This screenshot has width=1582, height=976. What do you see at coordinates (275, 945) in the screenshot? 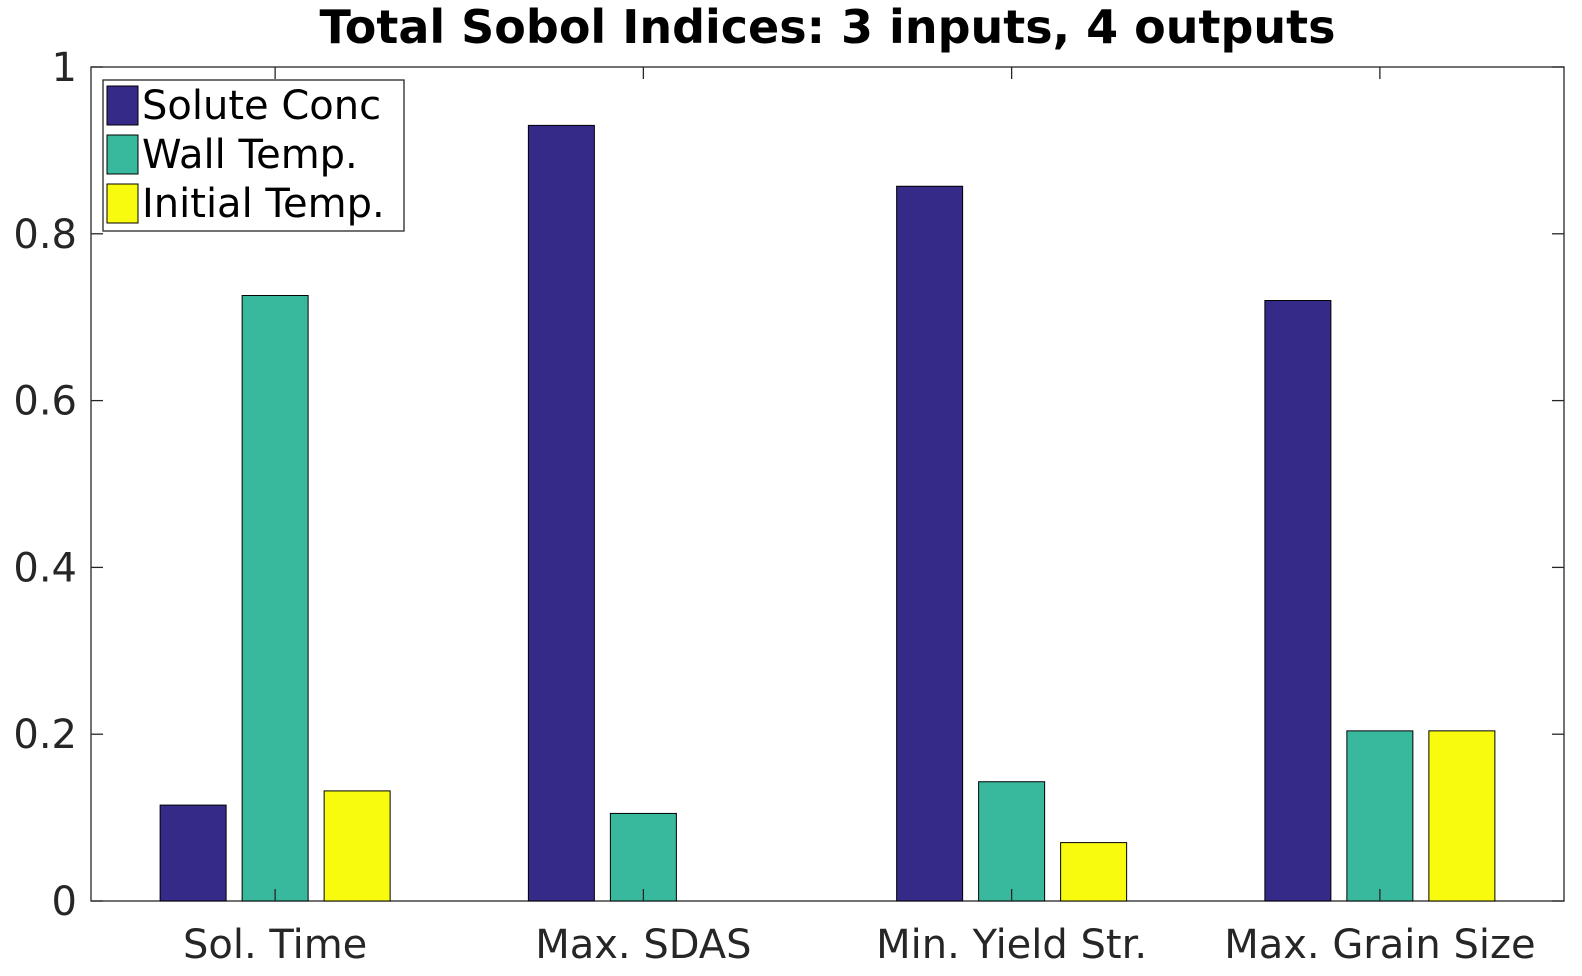
I see `x-tick-label: Sol. Time` at bounding box center [275, 945].